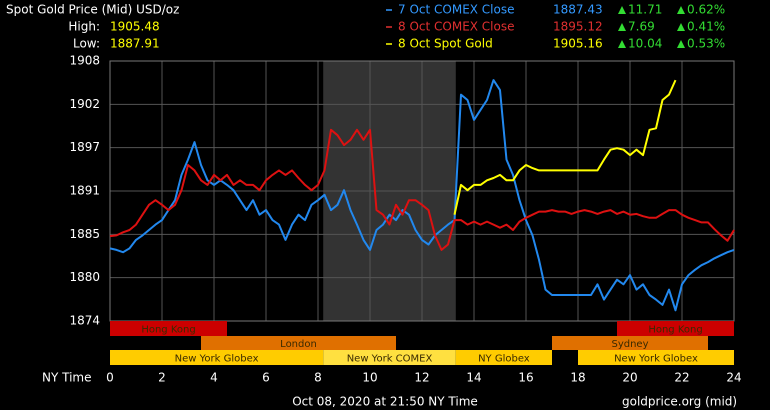 Image resolution: width=770 pixels, height=410 pixels. I want to click on x-axis-label: NY Time, so click(67, 378).